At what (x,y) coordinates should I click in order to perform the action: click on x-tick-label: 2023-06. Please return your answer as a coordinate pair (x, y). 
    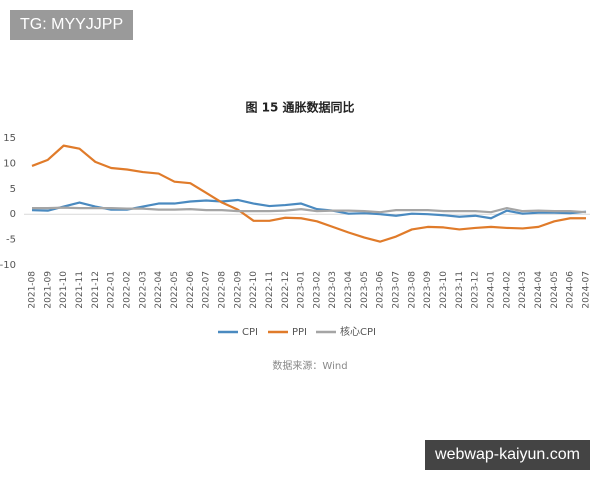
    Looking at the image, I should click on (381, 290).